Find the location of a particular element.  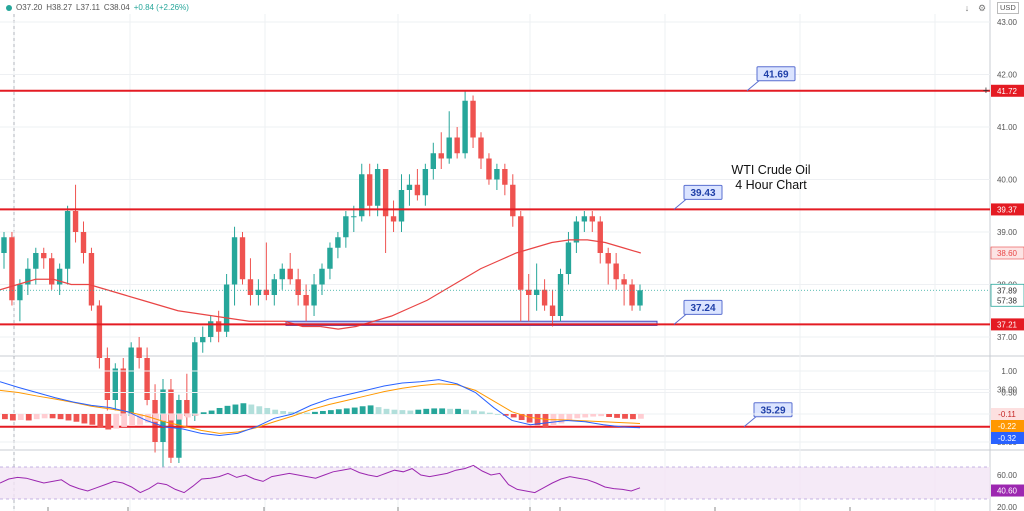

ohlc-change: +0.84 (+2.26%) is located at coordinates (161, 7).